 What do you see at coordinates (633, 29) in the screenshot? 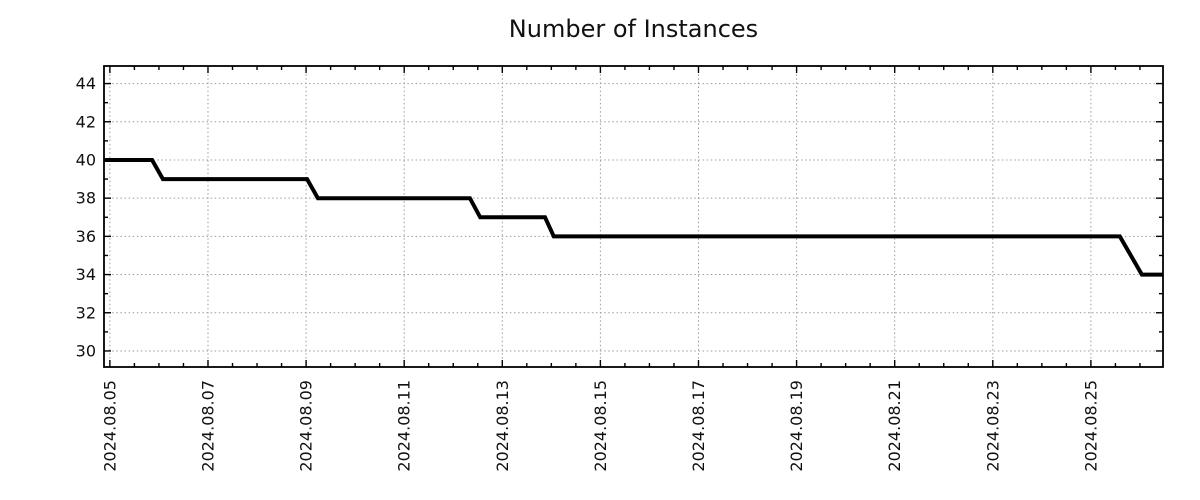
I see `chart-title: Number of Instances` at bounding box center [633, 29].